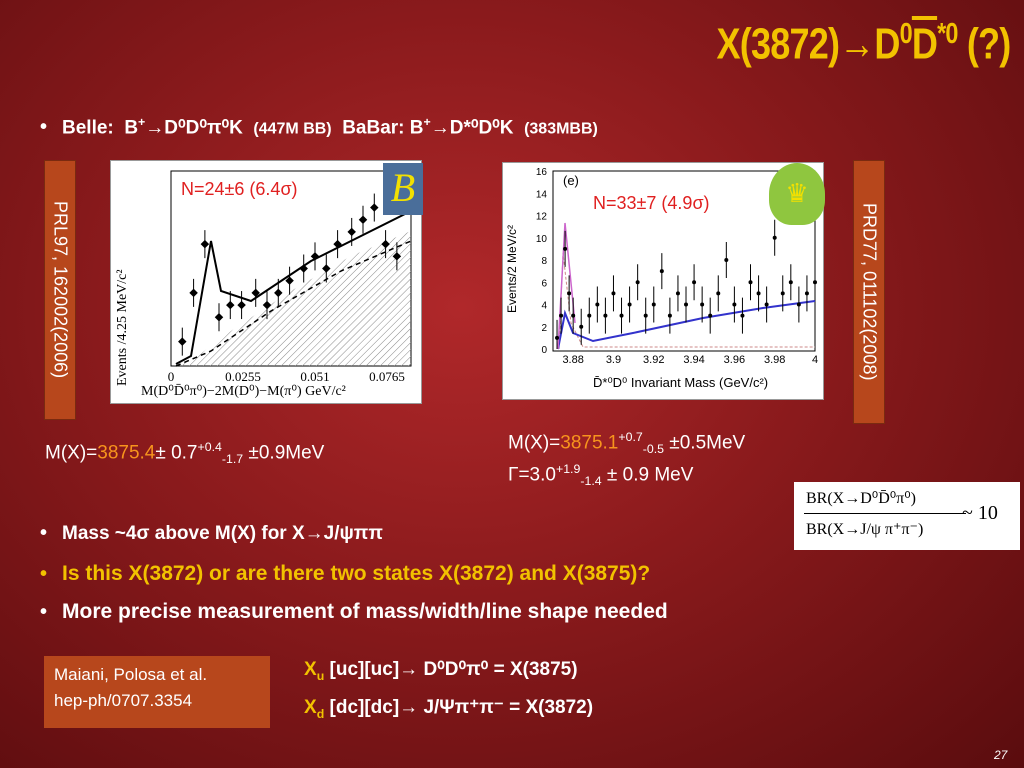 This screenshot has width=1024, height=768. What do you see at coordinates (544, 306) in the screenshot?
I see `babar-ytick-label: 4` at bounding box center [544, 306].